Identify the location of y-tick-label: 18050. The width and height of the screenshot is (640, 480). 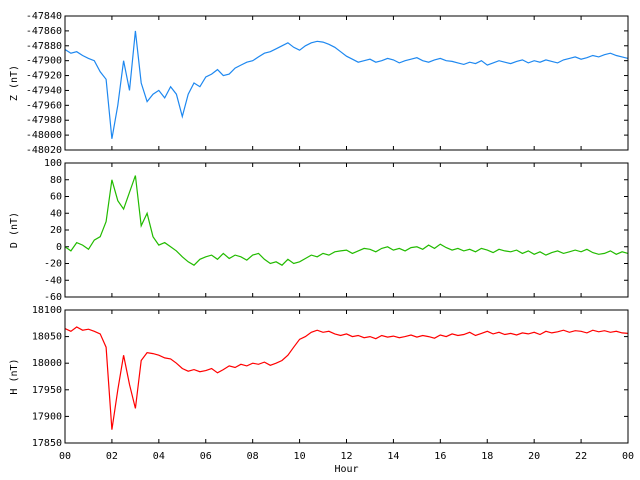
(47, 337).